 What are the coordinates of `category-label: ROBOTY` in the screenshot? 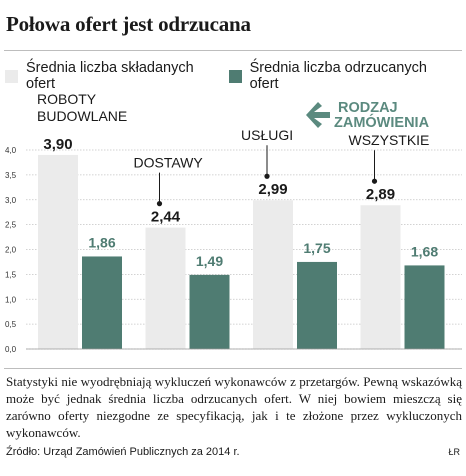 It's located at (67, 99).